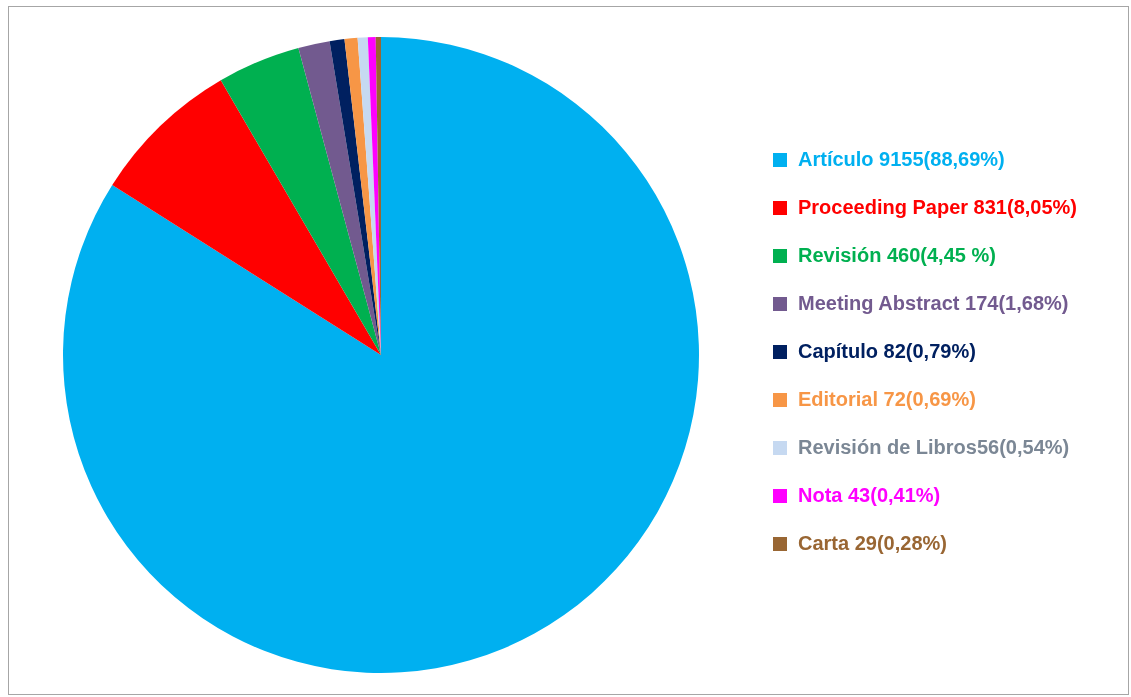 The width and height of the screenshot is (1131, 697). I want to click on legend-label: Capítulo 82(0,79%), so click(887, 351).